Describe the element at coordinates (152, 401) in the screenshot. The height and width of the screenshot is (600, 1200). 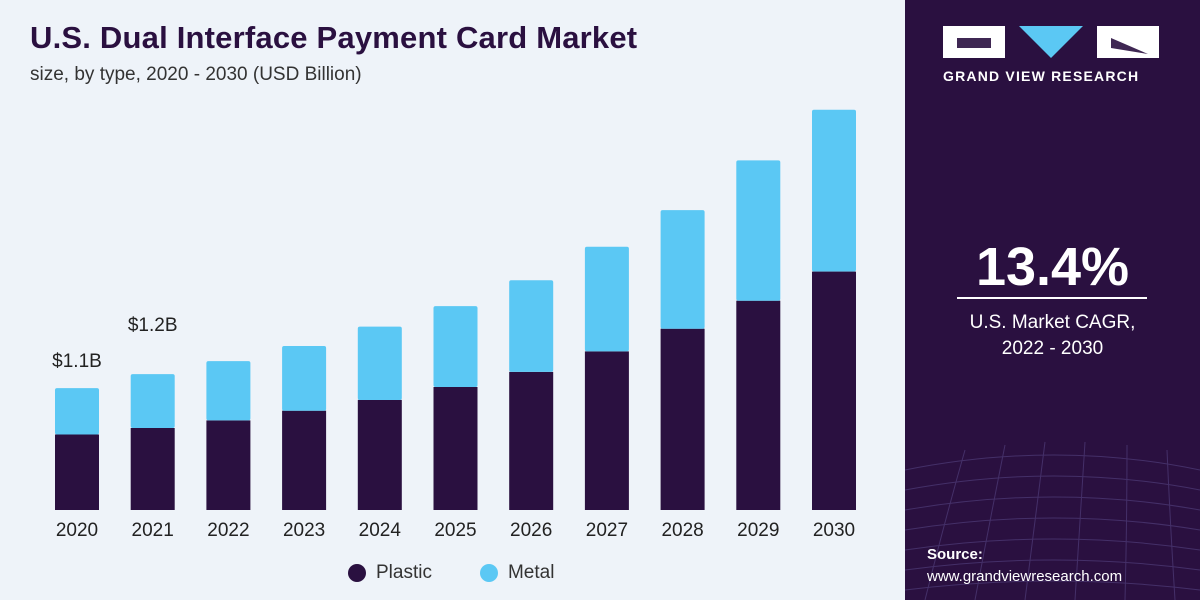
I see `bar-metal-2021` at that location.